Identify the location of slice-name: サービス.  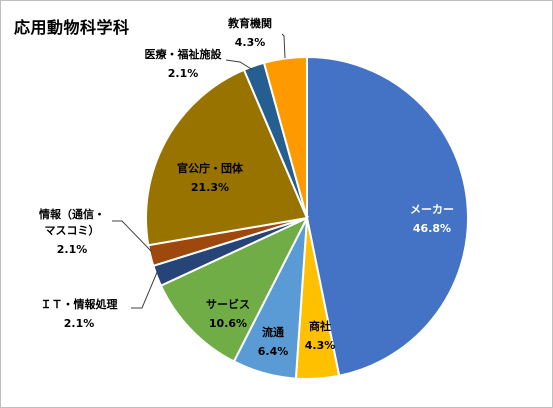
(228, 304).